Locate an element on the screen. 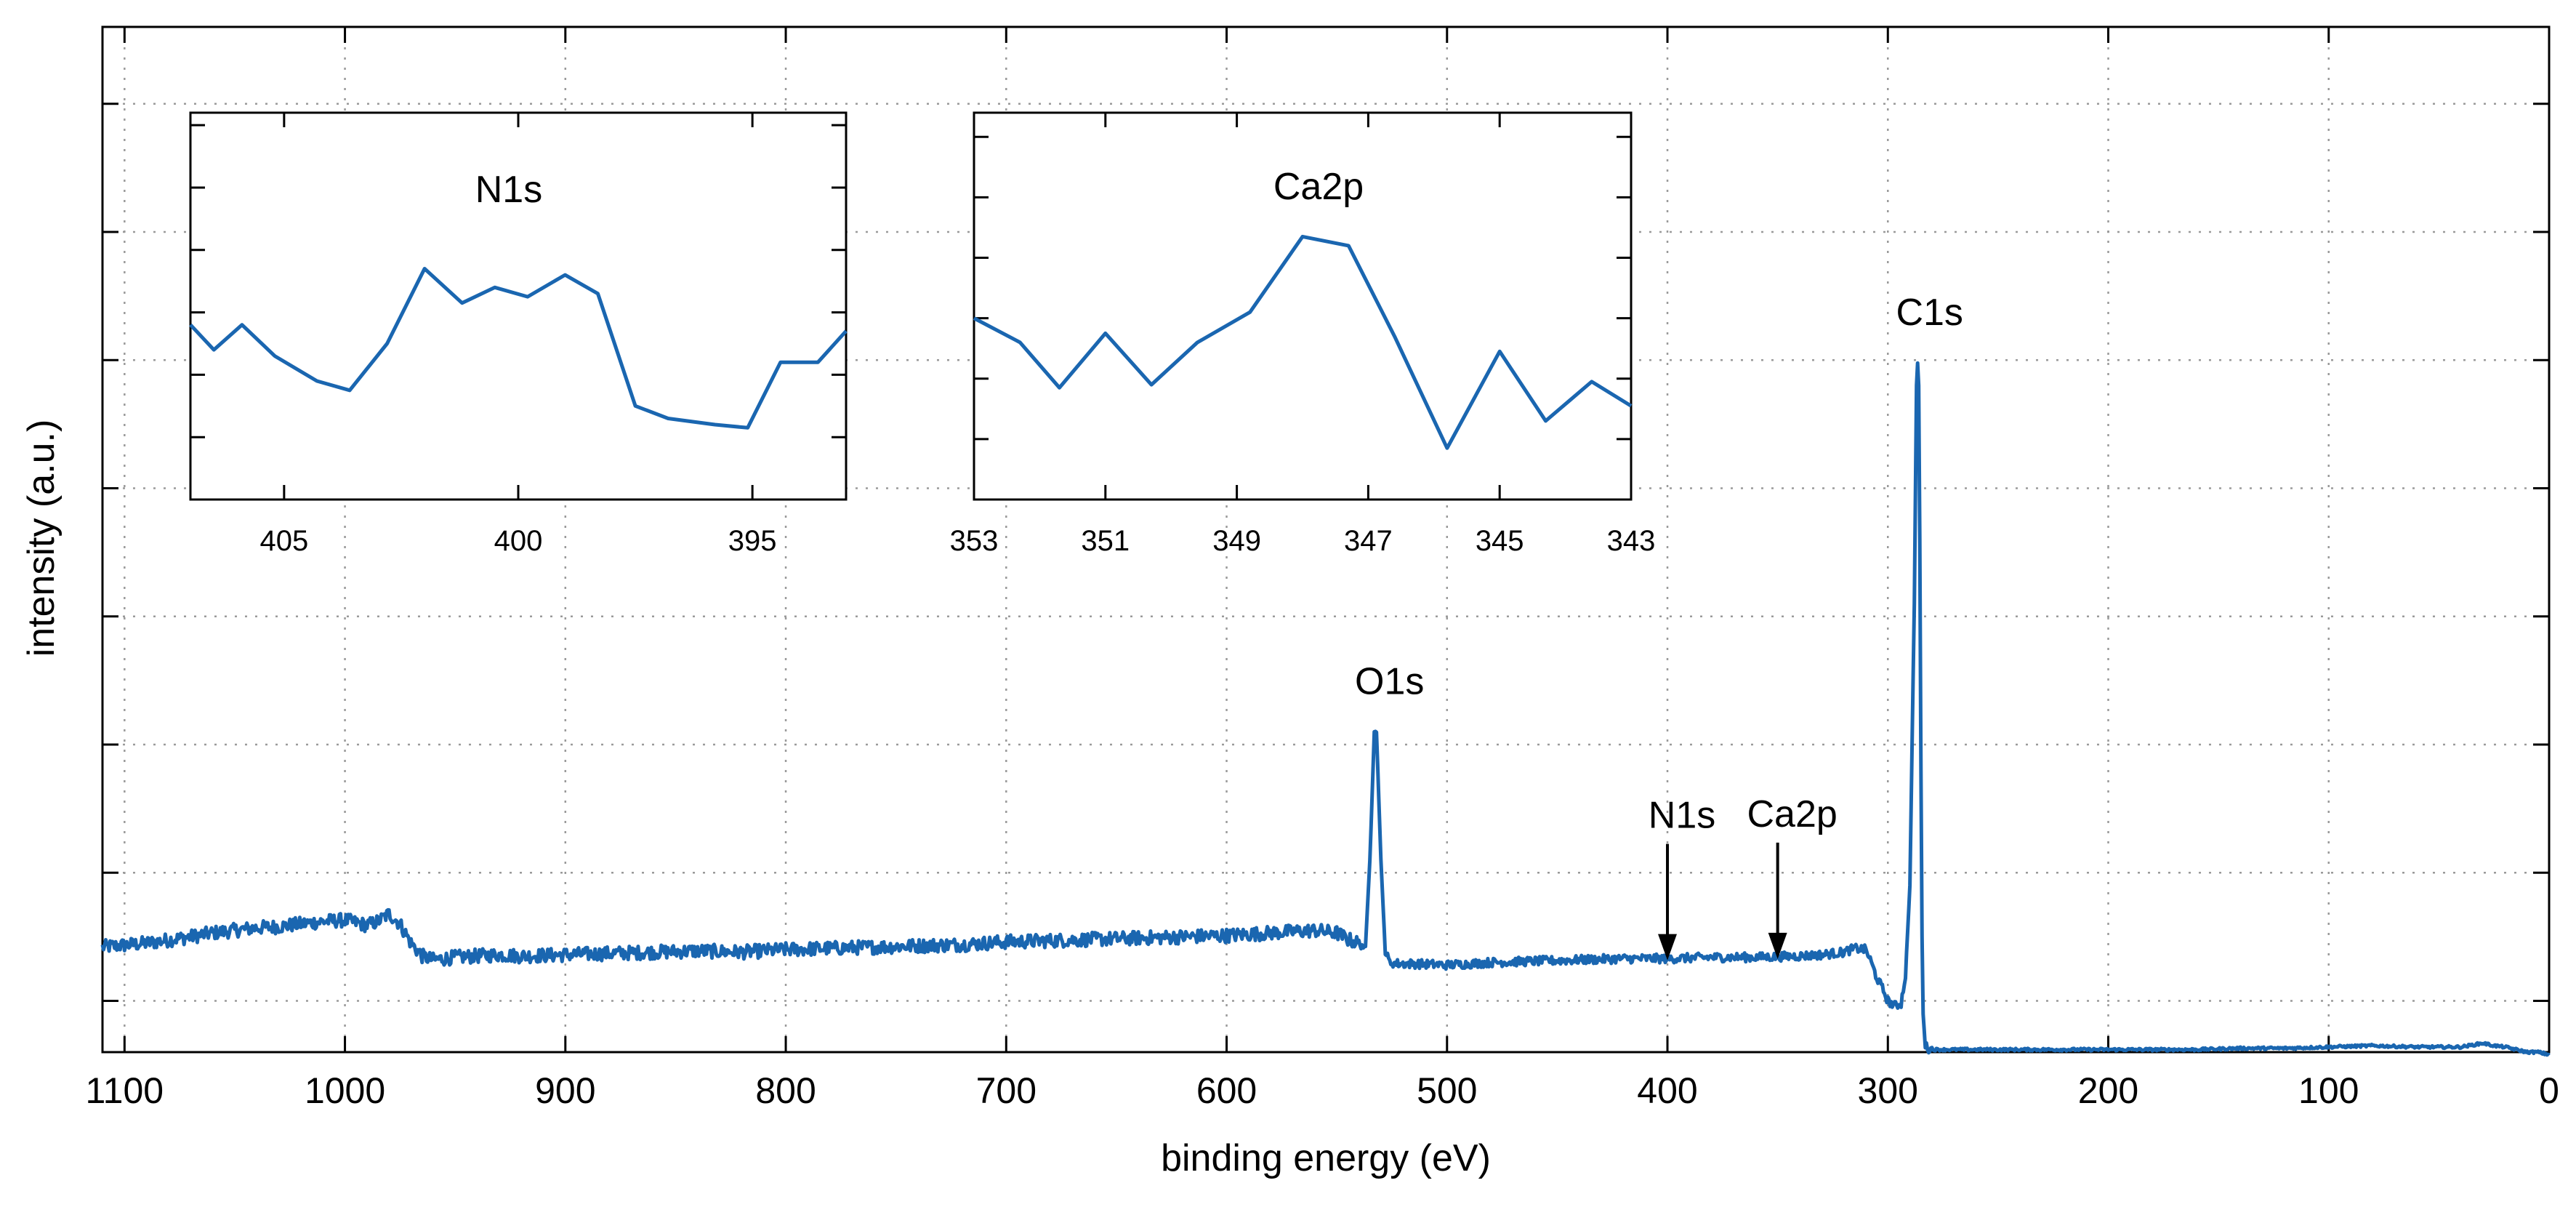 The width and height of the screenshot is (2576, 1207). inset-n1s: 405 400 395 N1s is located at coordinates (518, 334).